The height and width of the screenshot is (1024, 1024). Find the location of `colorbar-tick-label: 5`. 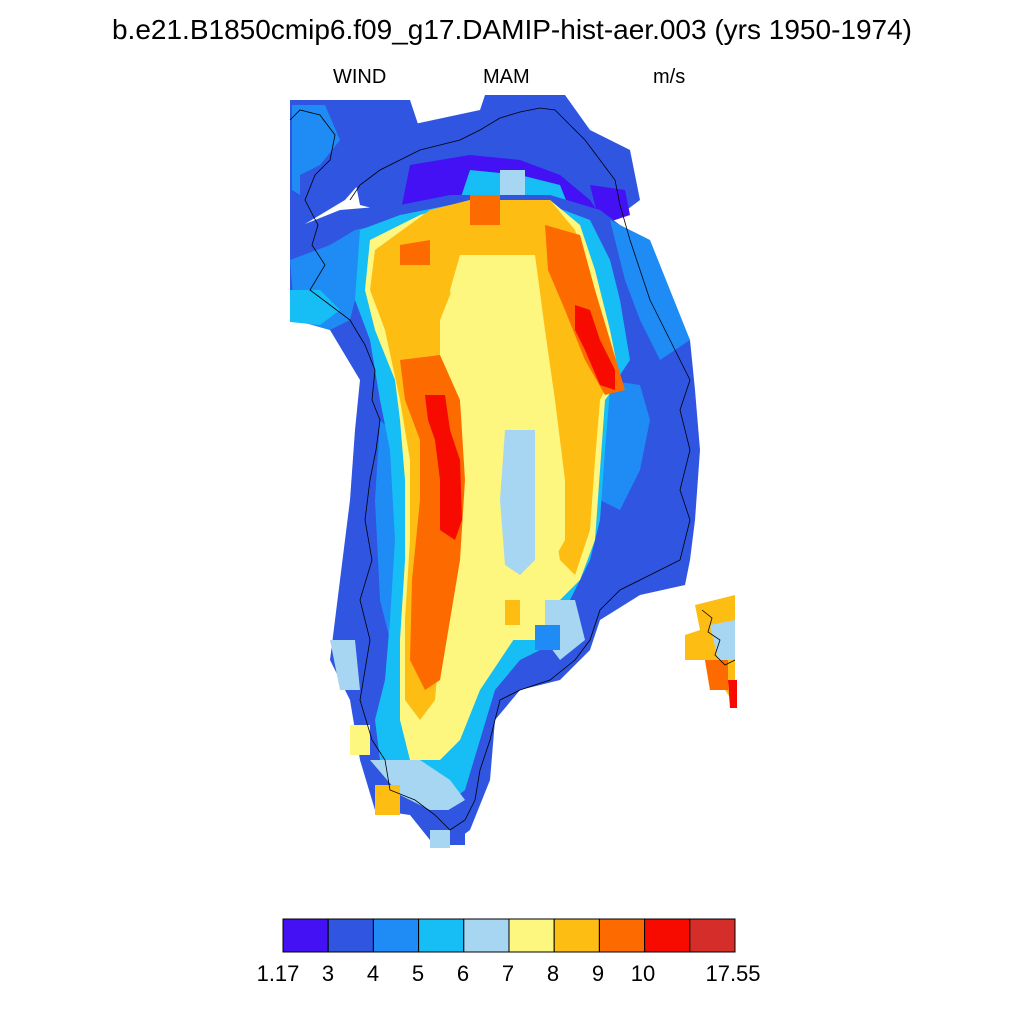

colorbar-tick-label: 5 is located at coordinates (418, 973).